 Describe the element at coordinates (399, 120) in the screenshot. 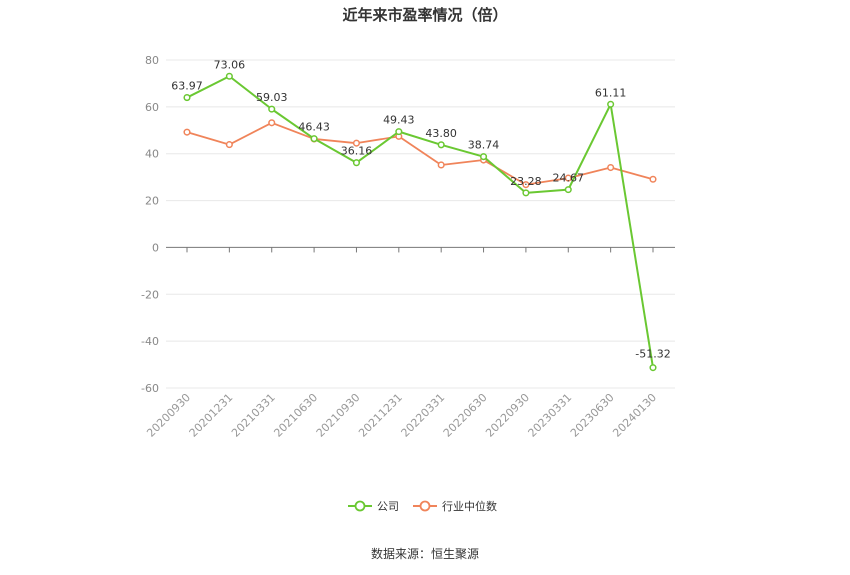

I see `data-label: 49.43` at that location.